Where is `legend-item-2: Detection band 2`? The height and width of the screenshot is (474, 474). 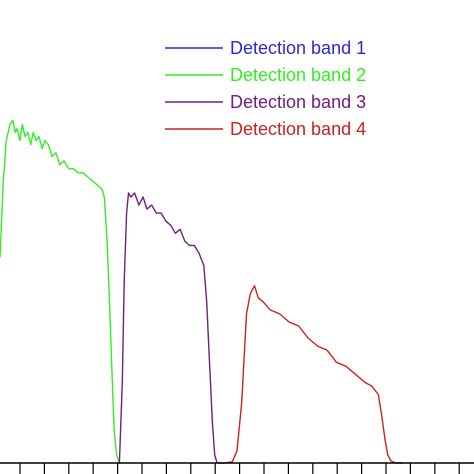 legend-item-2: Detection band 2 is located at coordinates (265, 75).